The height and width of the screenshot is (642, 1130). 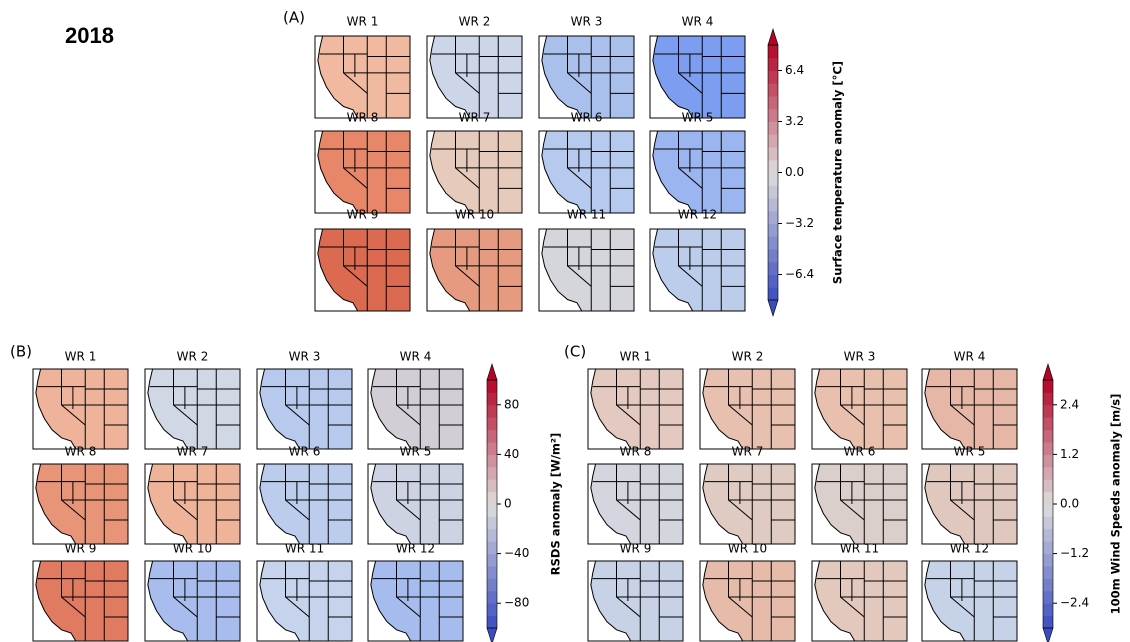 I want to click on colorbar-tick-label: 40, so click(x=511, y=454).